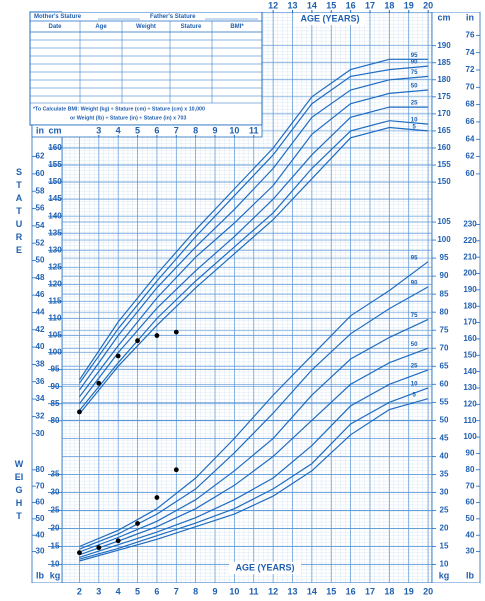  I want to click on x-tick-label: 2, so click(79, 591).